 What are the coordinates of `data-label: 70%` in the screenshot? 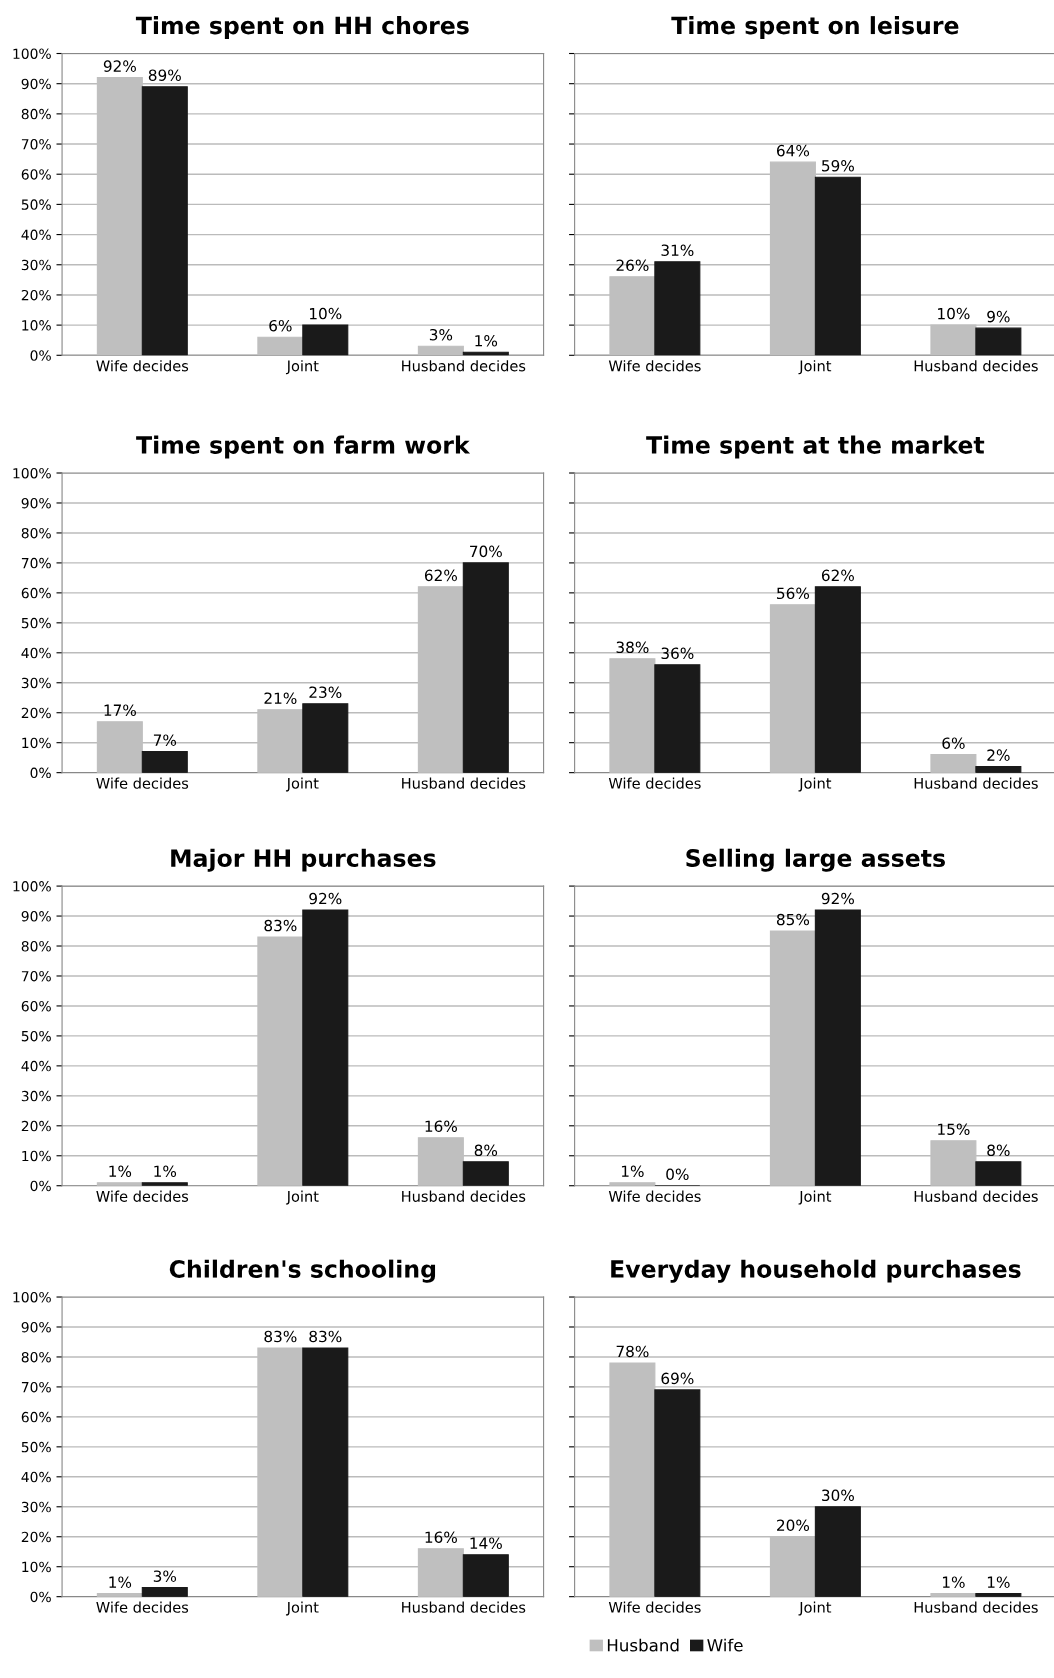 It's located at (486, 551).